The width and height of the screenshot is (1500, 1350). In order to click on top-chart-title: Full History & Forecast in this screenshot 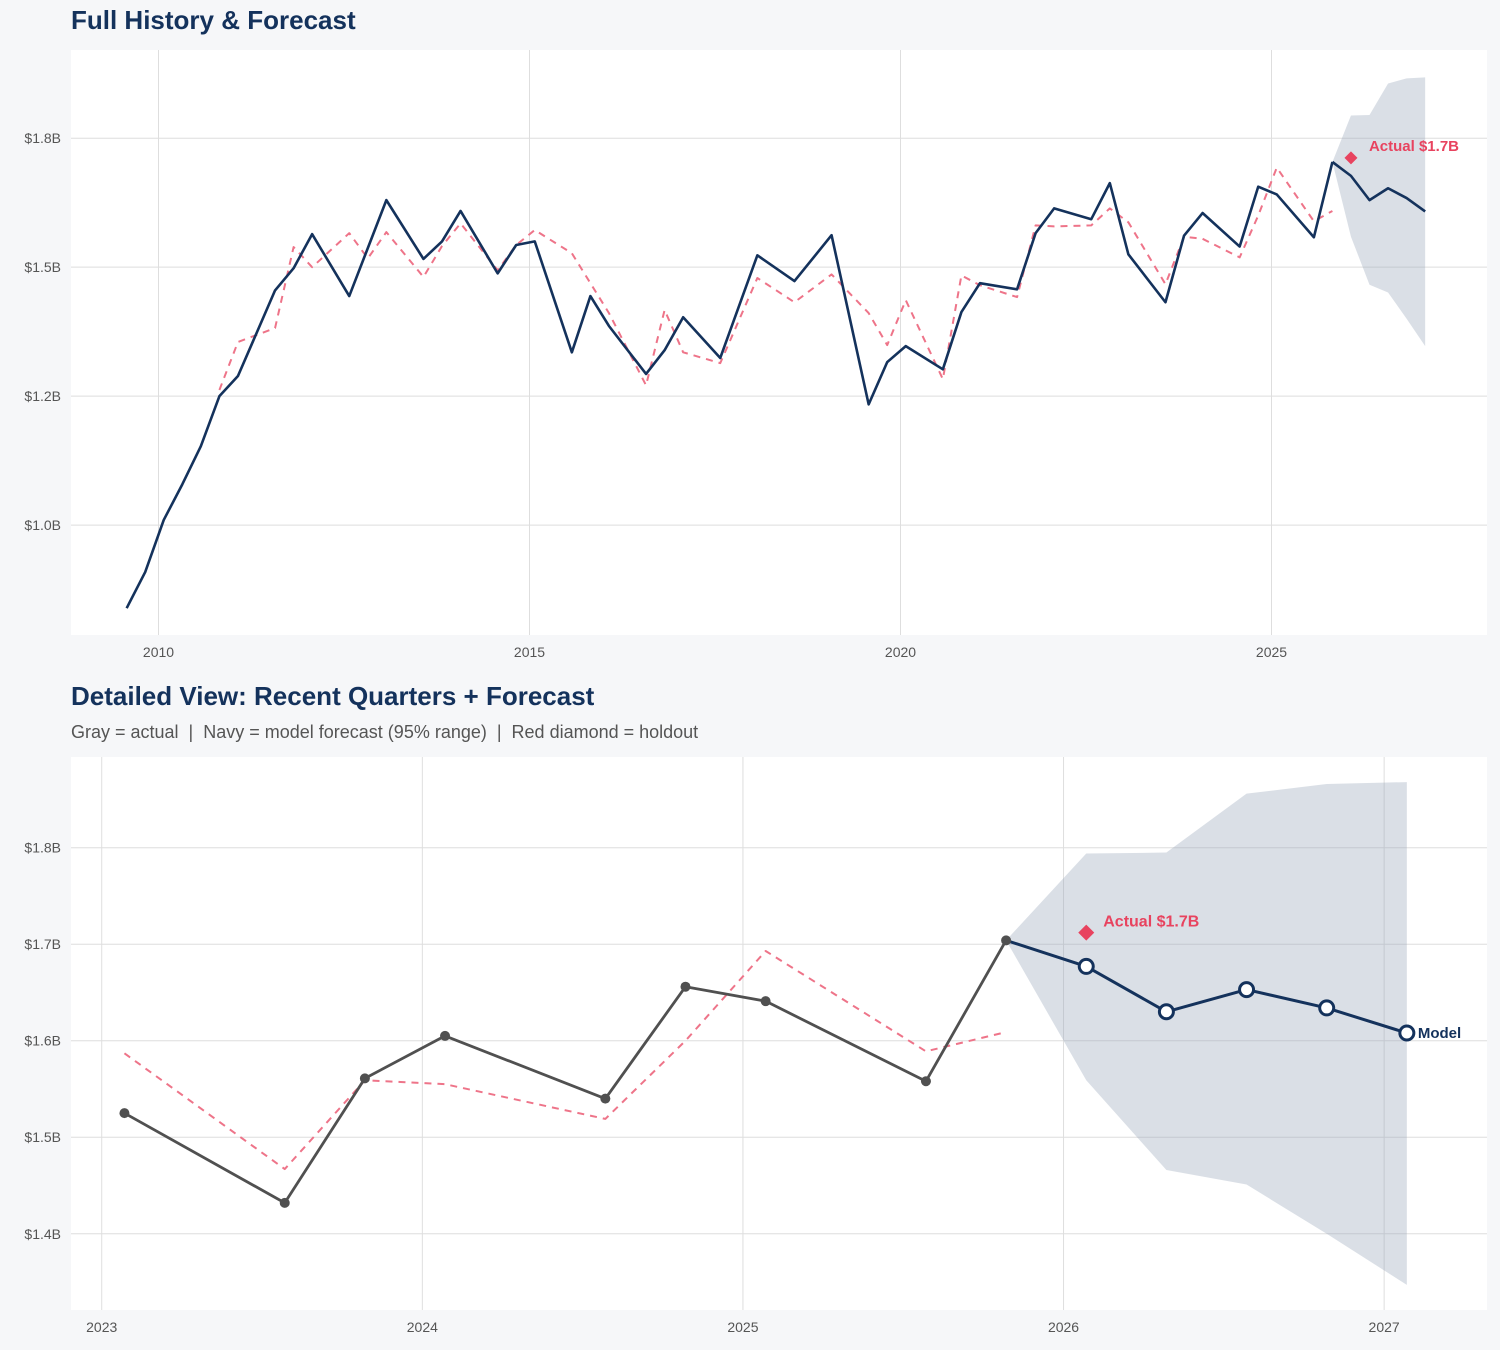, I will do `click(213, 20)`.